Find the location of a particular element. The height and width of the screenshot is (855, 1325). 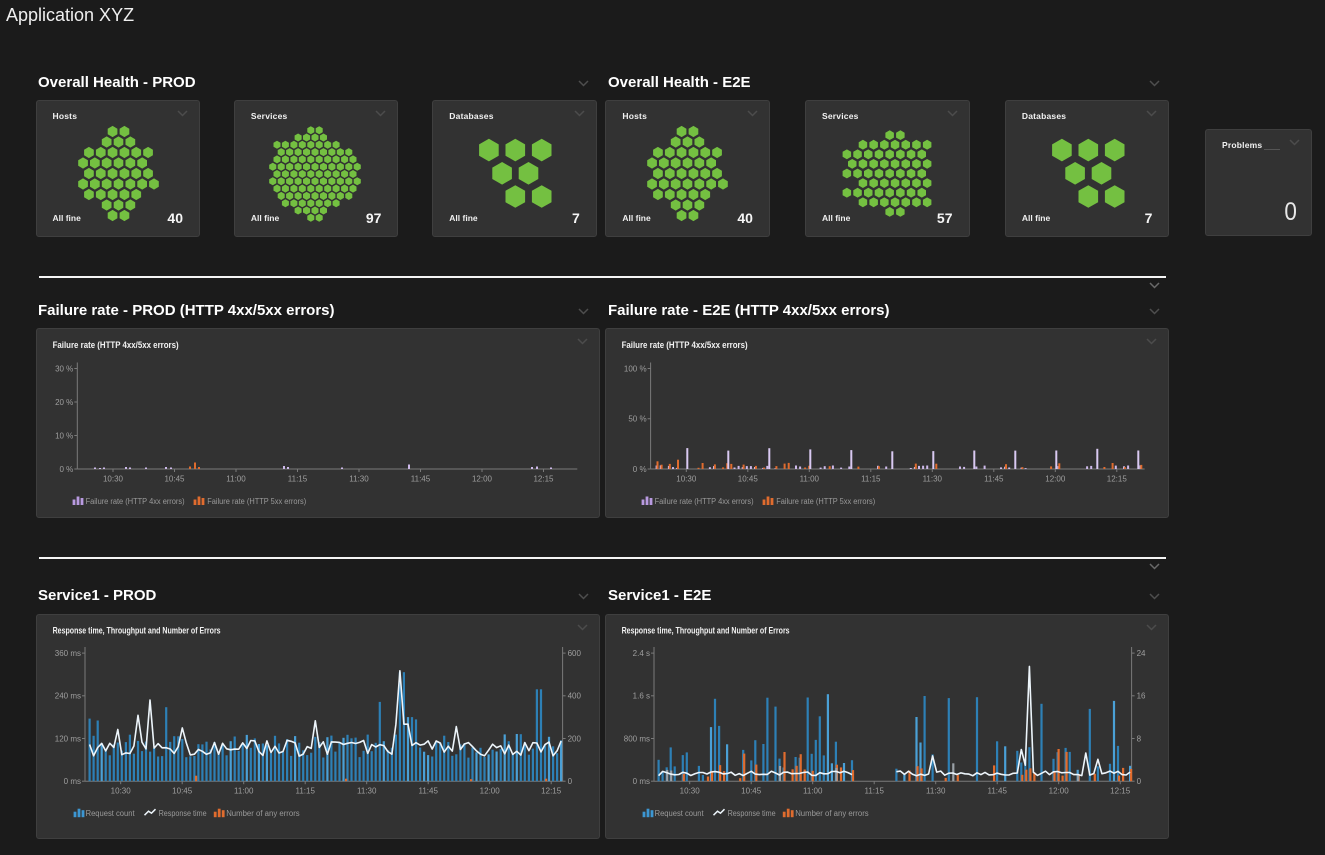

svg-text: 800 ms is located at coordinates (637, 738).